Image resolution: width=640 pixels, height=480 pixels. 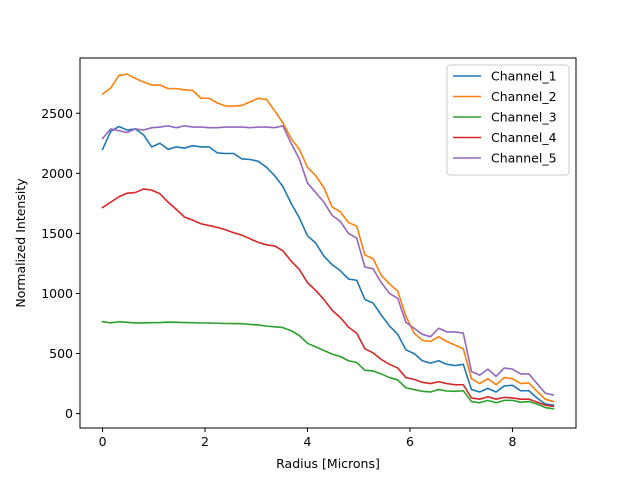 What do you see at coordinates (60, 263) in the screenshot?
I see `y-axis-ticks: 0 500 1000 1500 2000 2500` at bounding box center [60, 263].